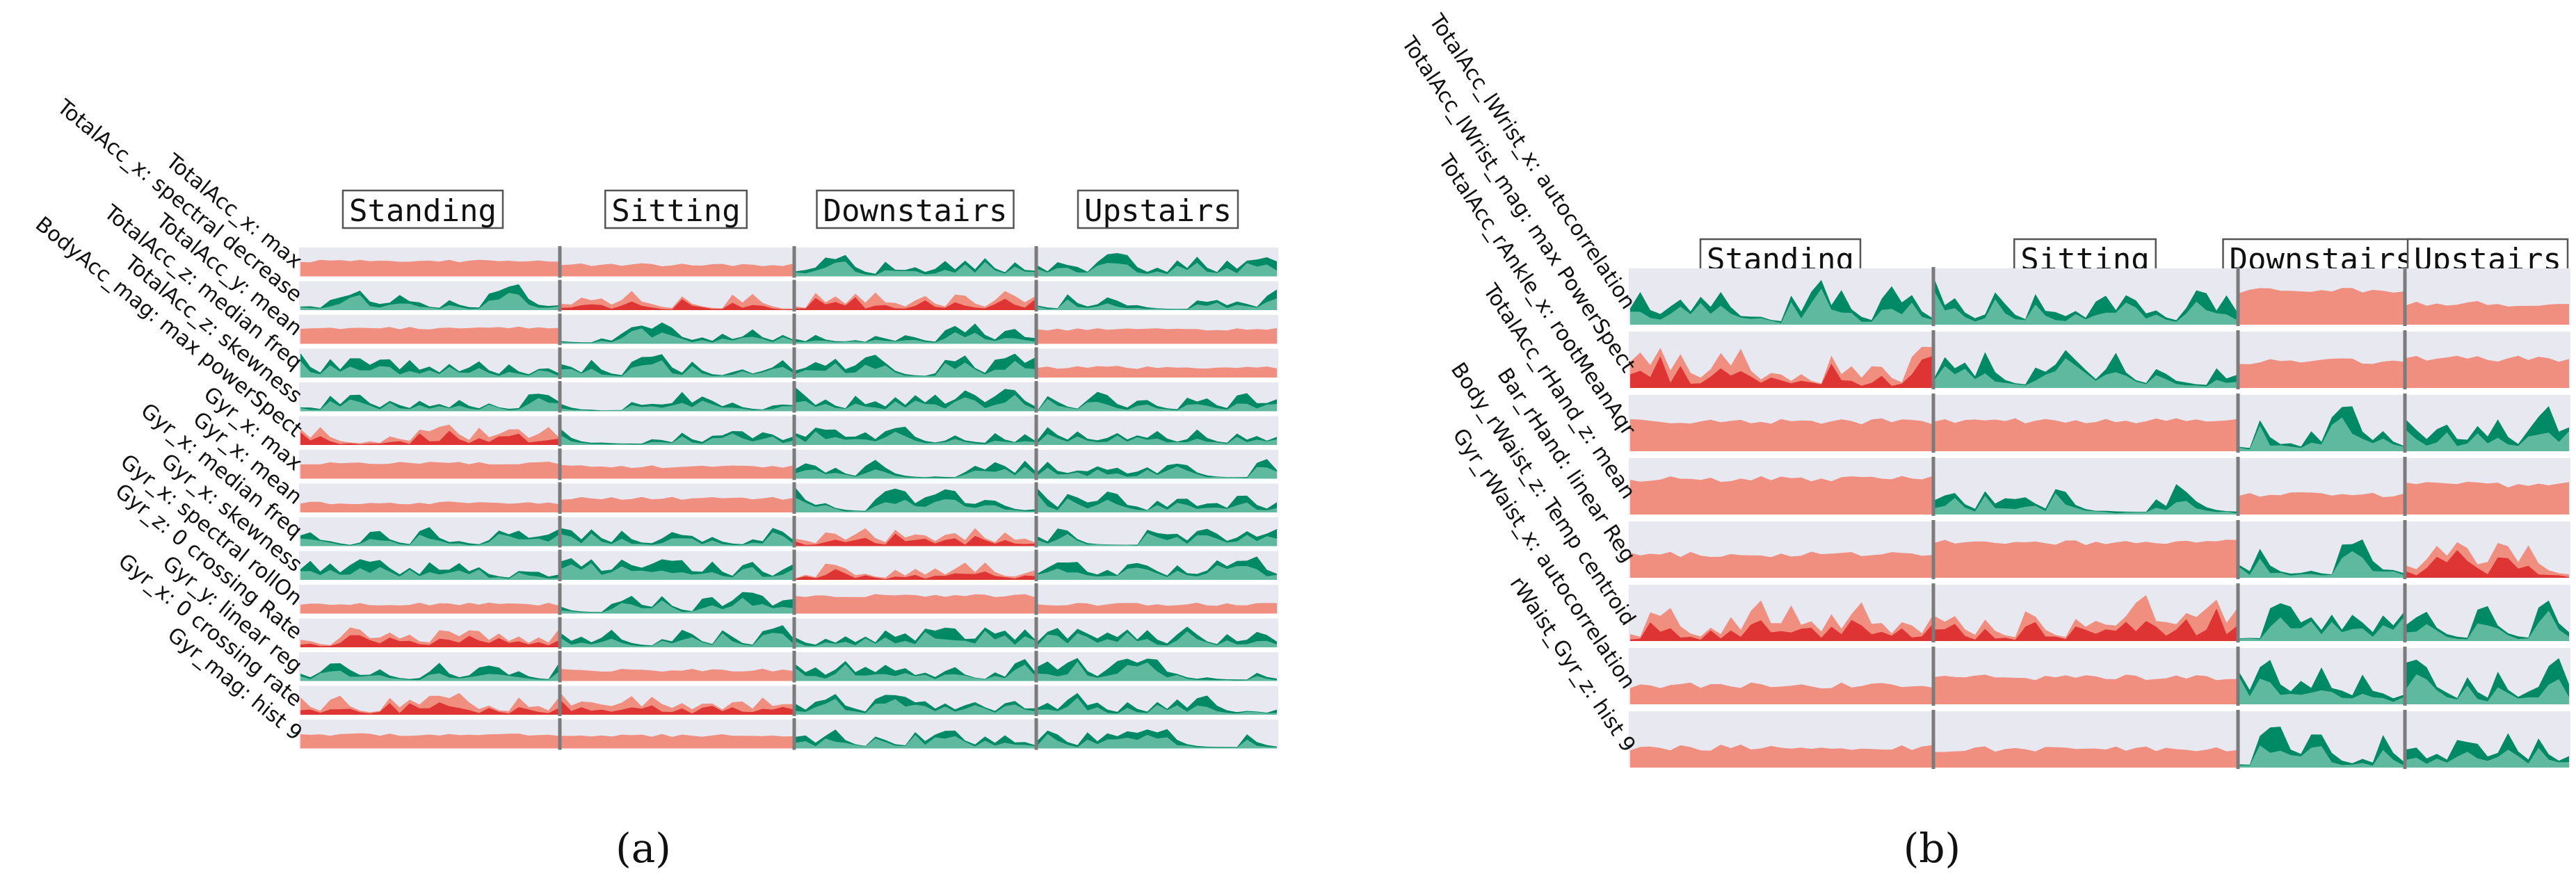  Describe the element at coordinates (1932, 848) in the screenshot. I see `subfigure-label-b: (b)` at that location.